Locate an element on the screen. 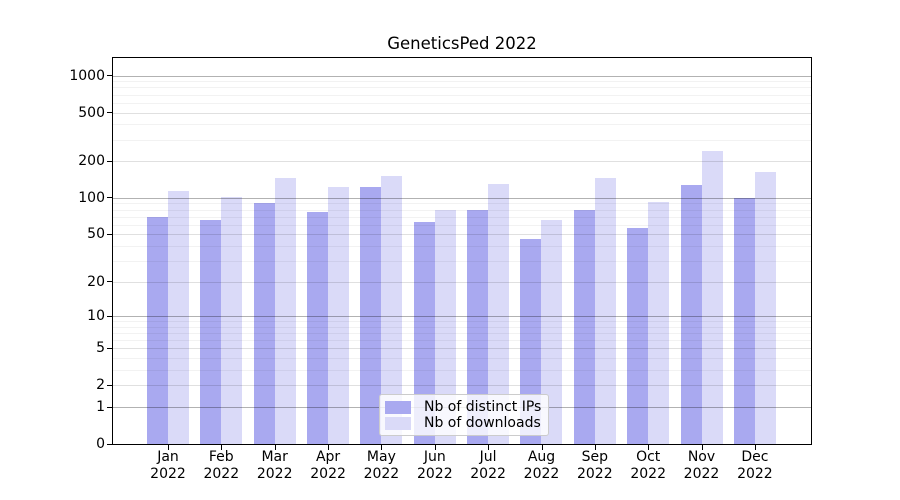 This screenshot has width=900, height=500. y-tick-label-1000: 1000 is located at coordinates (87, 75).